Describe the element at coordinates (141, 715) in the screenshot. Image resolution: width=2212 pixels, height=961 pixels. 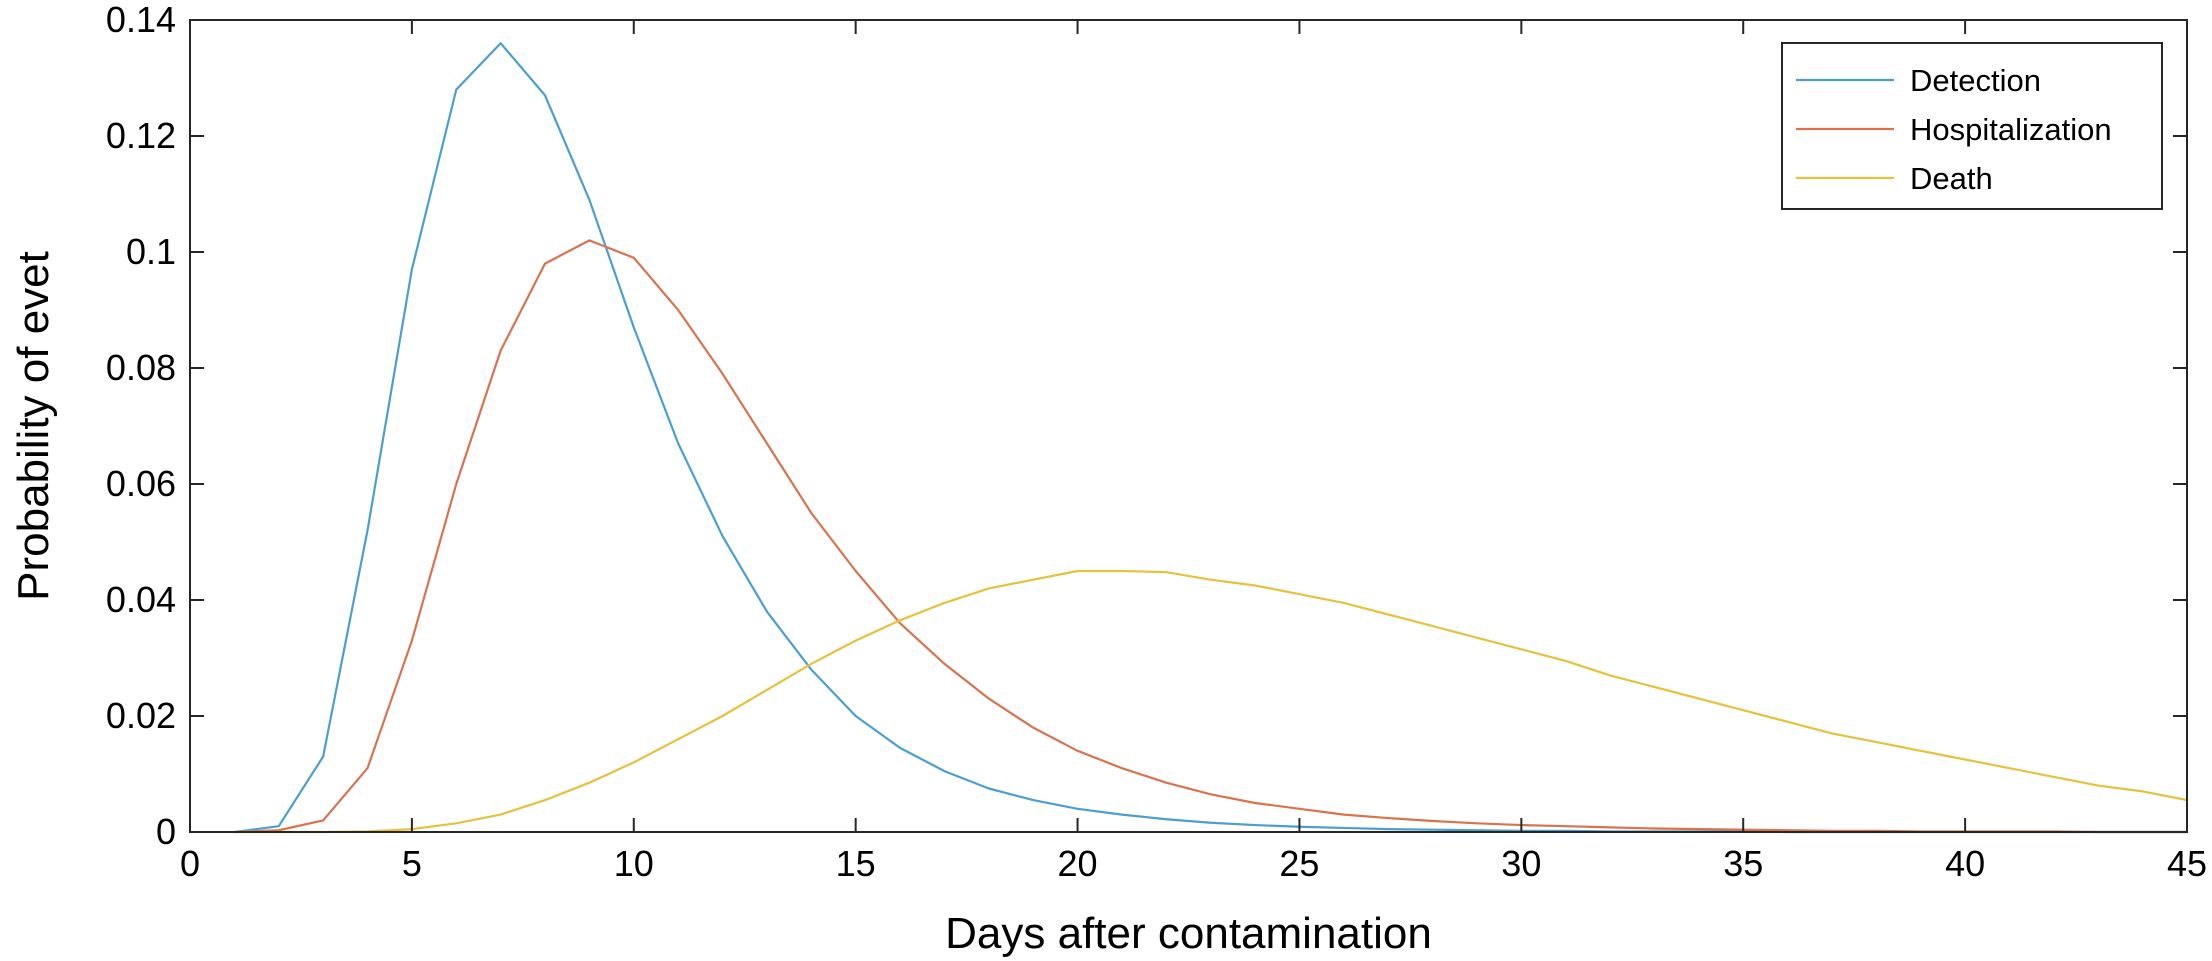
I see `y-tick-label: 0.02` at that location.